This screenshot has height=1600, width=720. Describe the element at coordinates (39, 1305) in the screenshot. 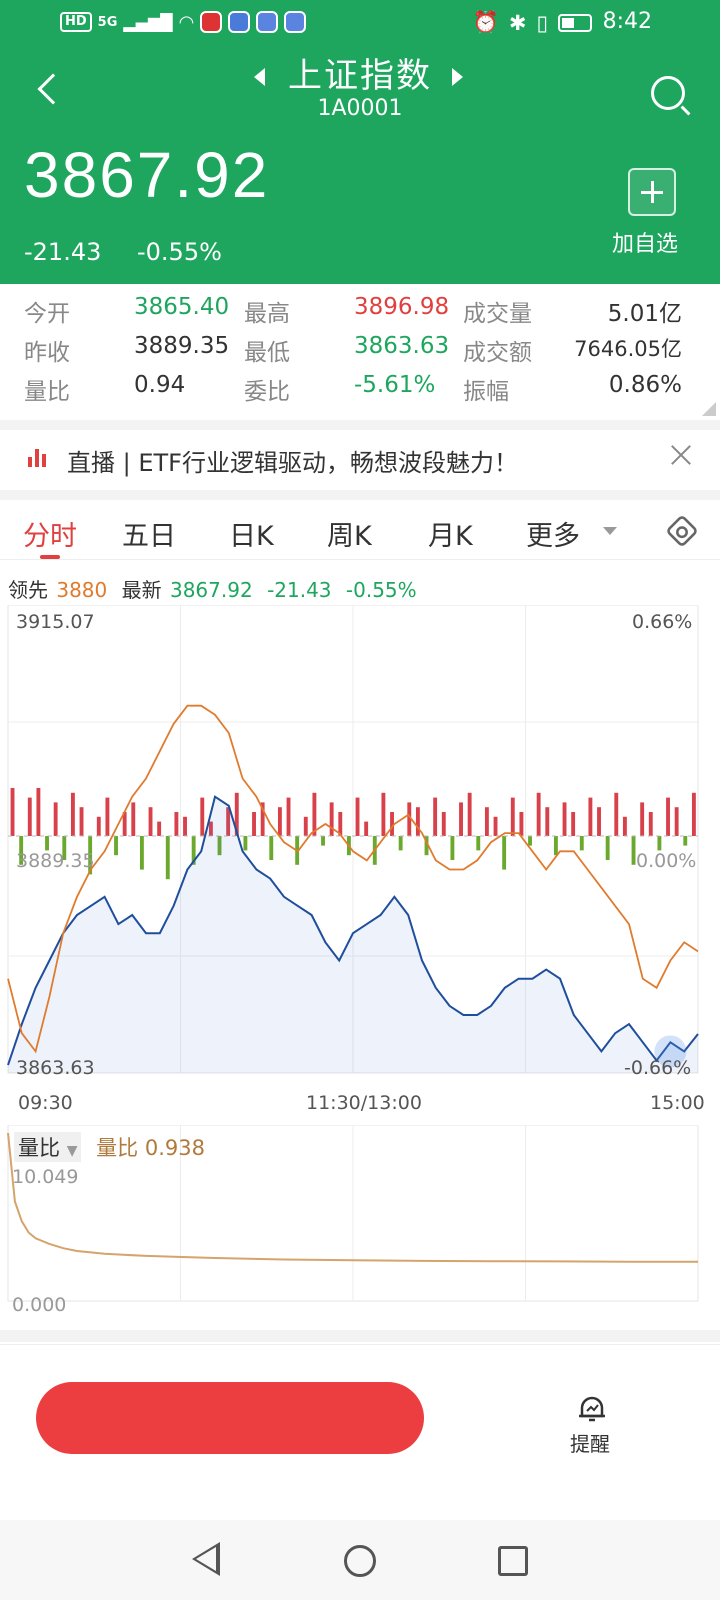

I see `ratio-min-label: 0.000` at that location.